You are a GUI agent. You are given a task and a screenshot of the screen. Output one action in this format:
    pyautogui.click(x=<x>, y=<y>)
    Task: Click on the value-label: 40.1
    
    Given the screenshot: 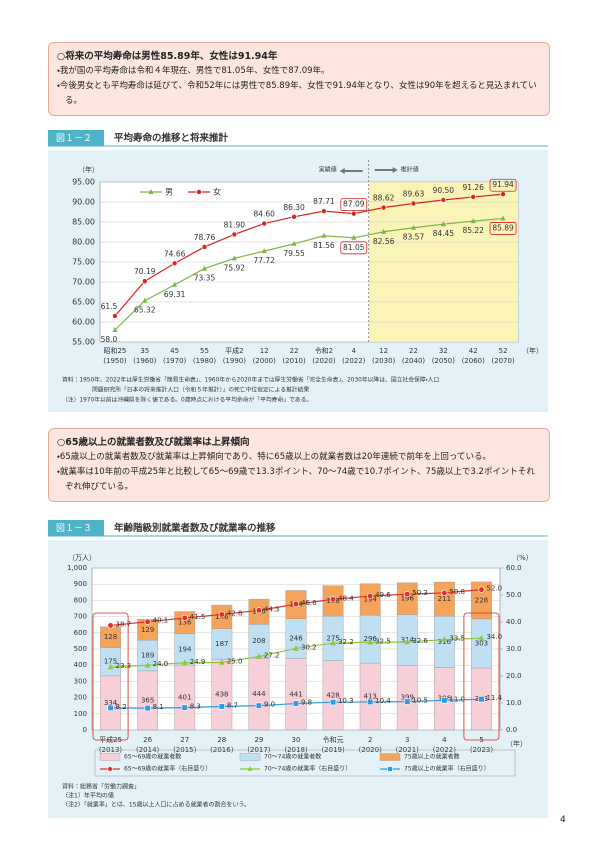 What is the action you would take?
    pyautogui.click(x=161, y=621)
    